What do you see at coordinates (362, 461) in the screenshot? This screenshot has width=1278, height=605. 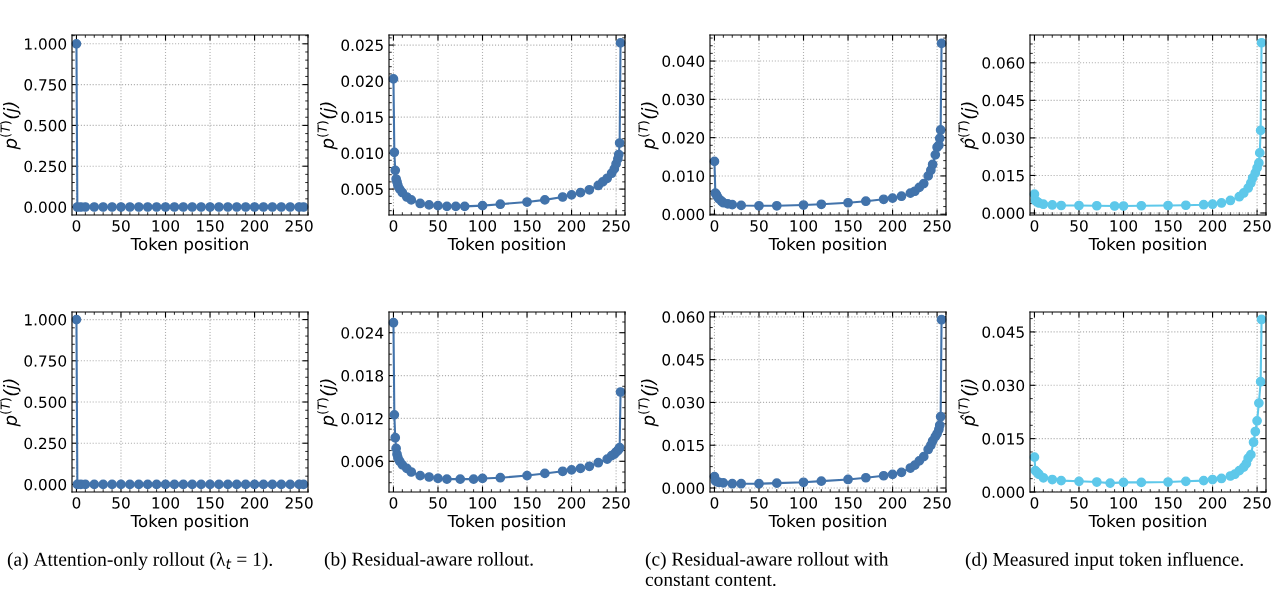 I see `y-tick-label: 0.006` at bounding box center [362, 461].